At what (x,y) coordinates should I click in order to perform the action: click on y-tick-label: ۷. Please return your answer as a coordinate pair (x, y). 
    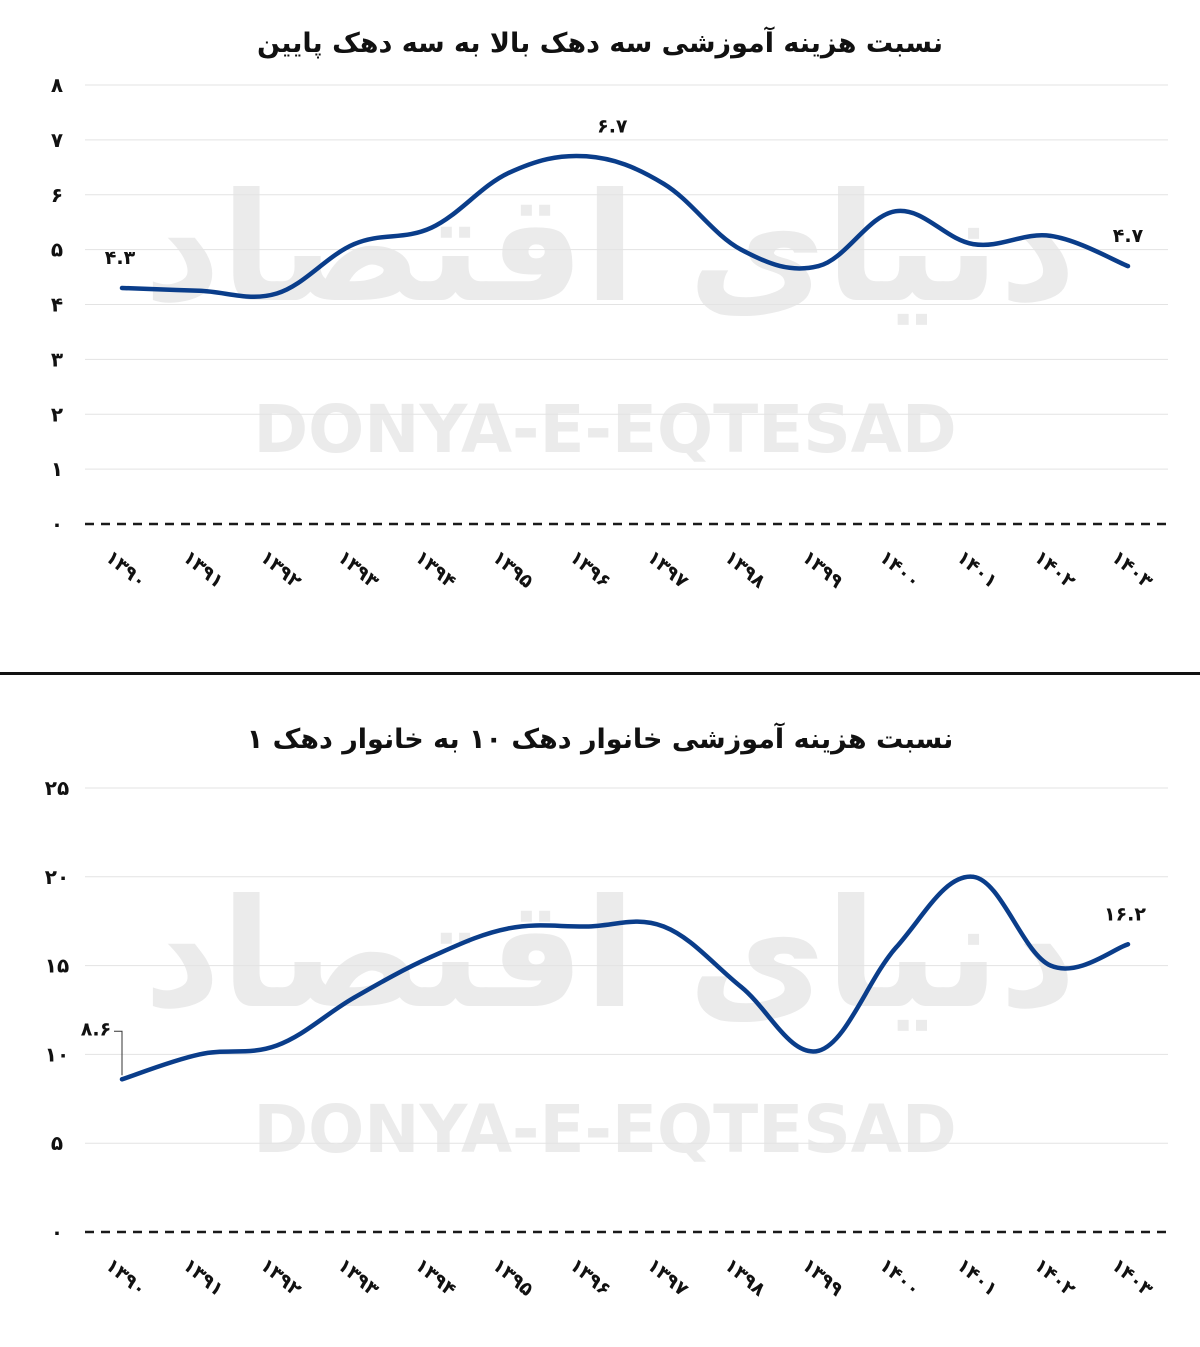
    Looking at the image, I should click on (57, 140).